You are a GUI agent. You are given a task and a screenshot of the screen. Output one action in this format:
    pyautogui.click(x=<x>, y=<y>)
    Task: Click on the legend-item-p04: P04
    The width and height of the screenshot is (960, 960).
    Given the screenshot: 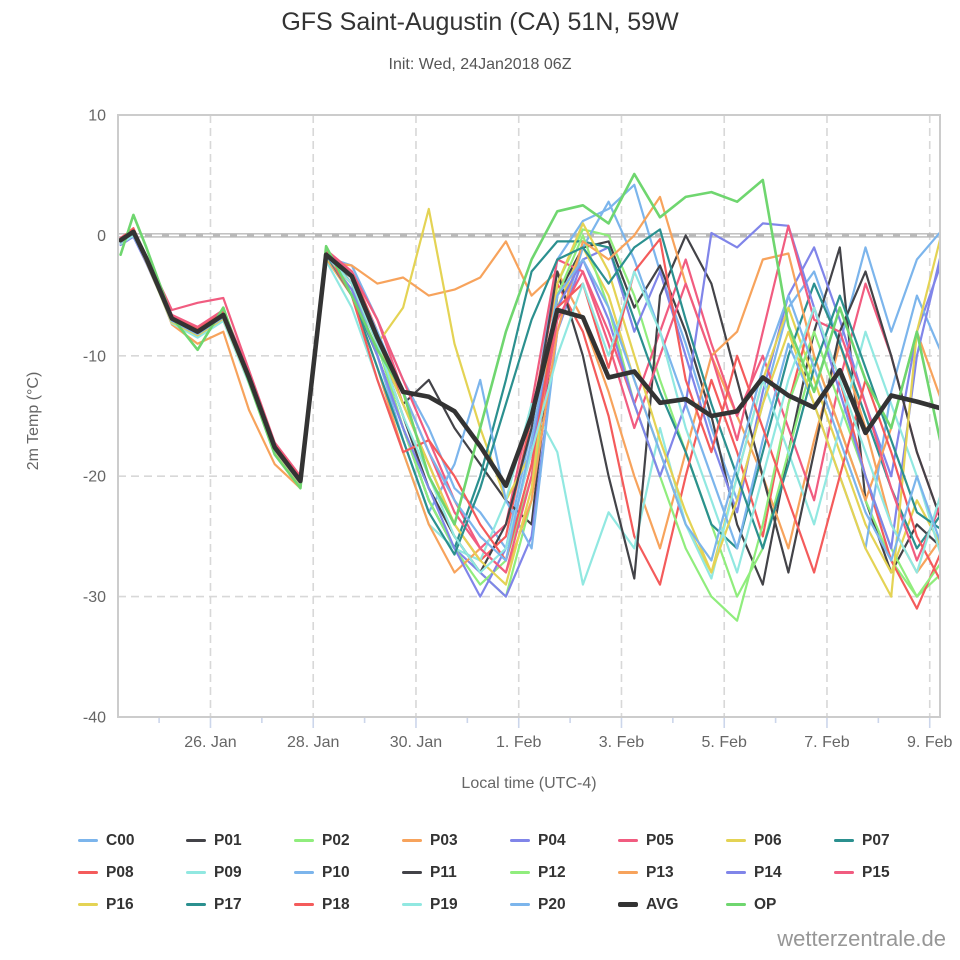 What is the action you would take?
    pyautogui.click(x=564, y=840)
    